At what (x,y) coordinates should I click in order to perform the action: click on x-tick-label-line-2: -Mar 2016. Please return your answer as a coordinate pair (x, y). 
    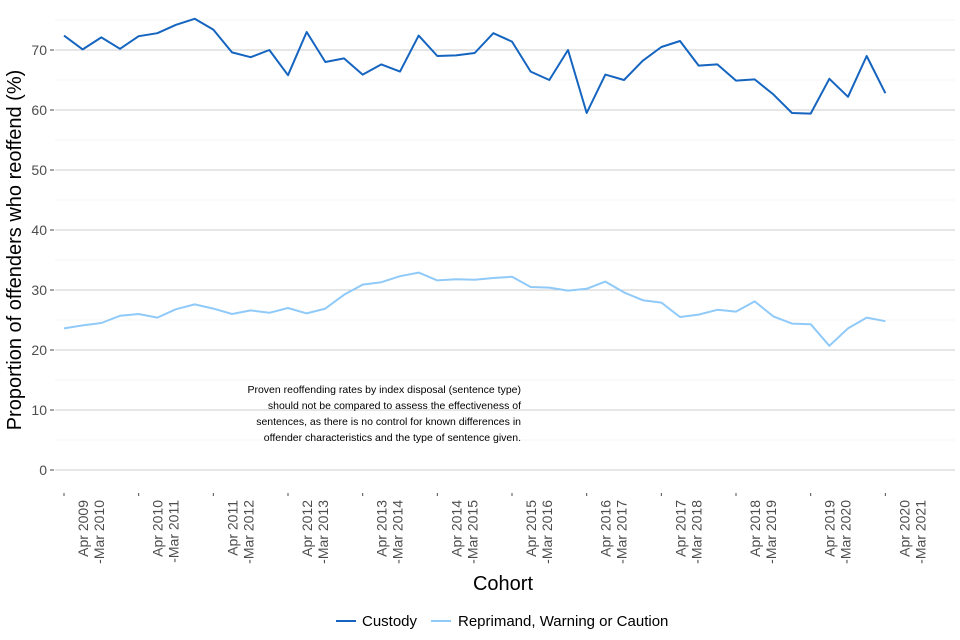
    Looking at the image, I should click on (547, 532).